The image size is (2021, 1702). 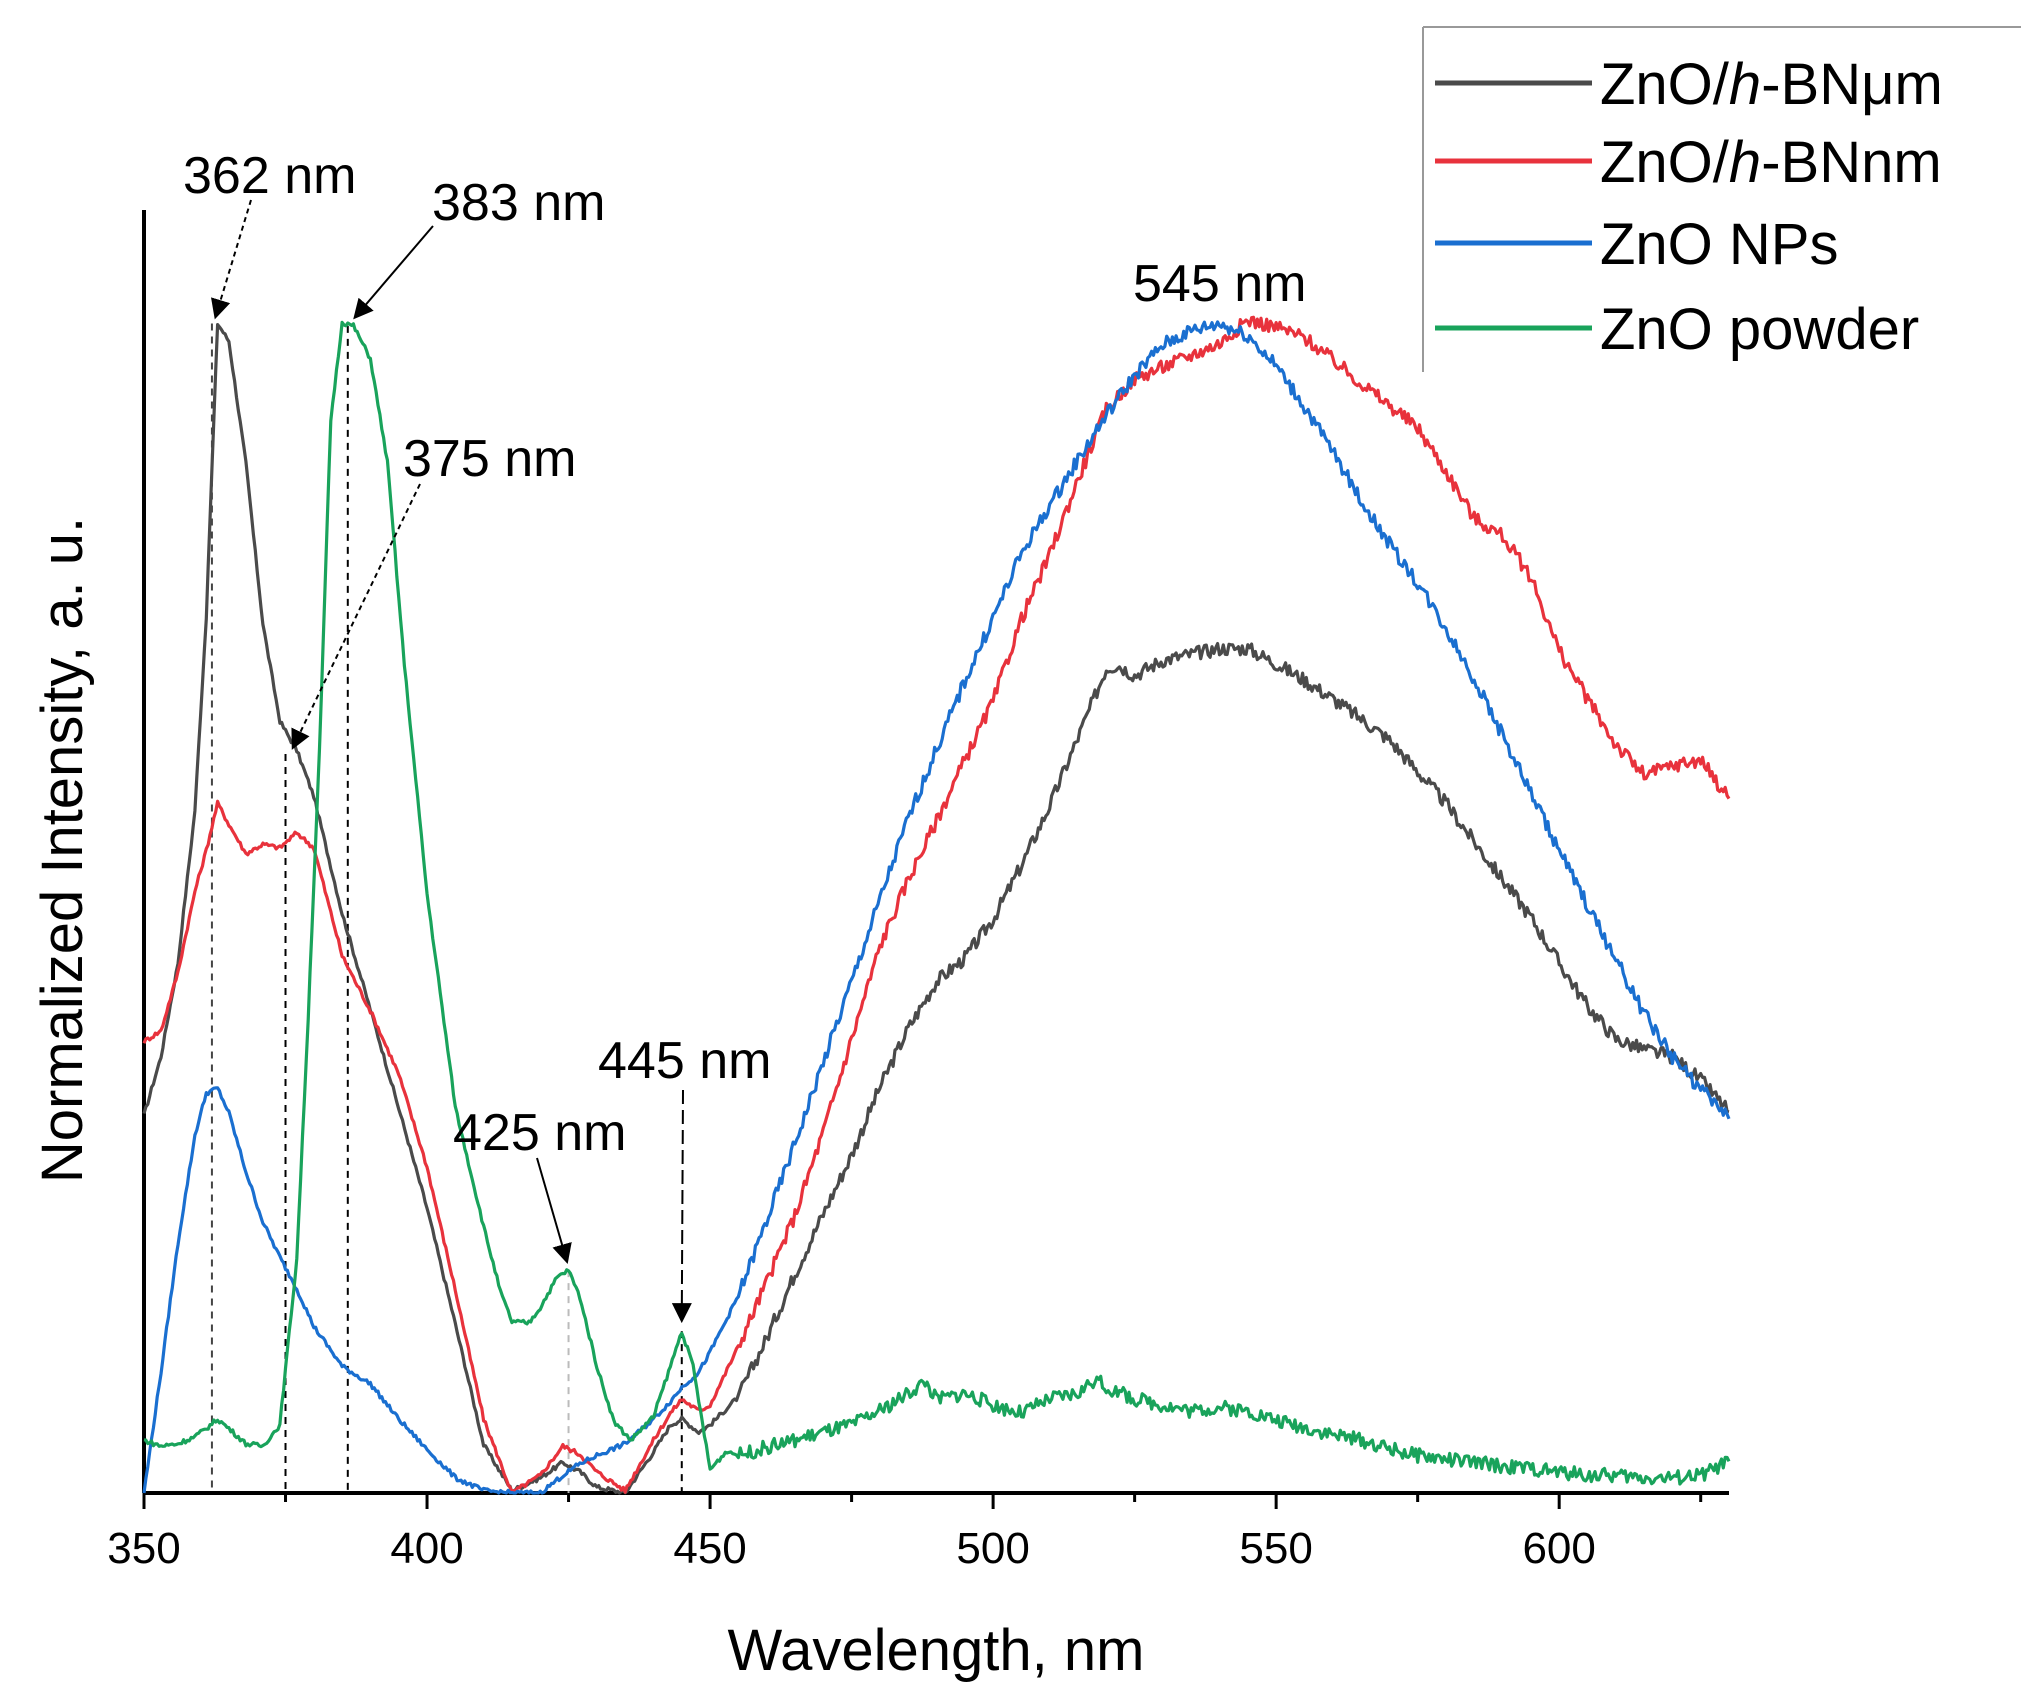 What do you see at coordinates (1721, 199) in the screenshot?
I see `legend: ZnO/h-BNμm ZnO/h-BNnm ZnO NPs ZnO powder` at bounding box center [1721, 199].